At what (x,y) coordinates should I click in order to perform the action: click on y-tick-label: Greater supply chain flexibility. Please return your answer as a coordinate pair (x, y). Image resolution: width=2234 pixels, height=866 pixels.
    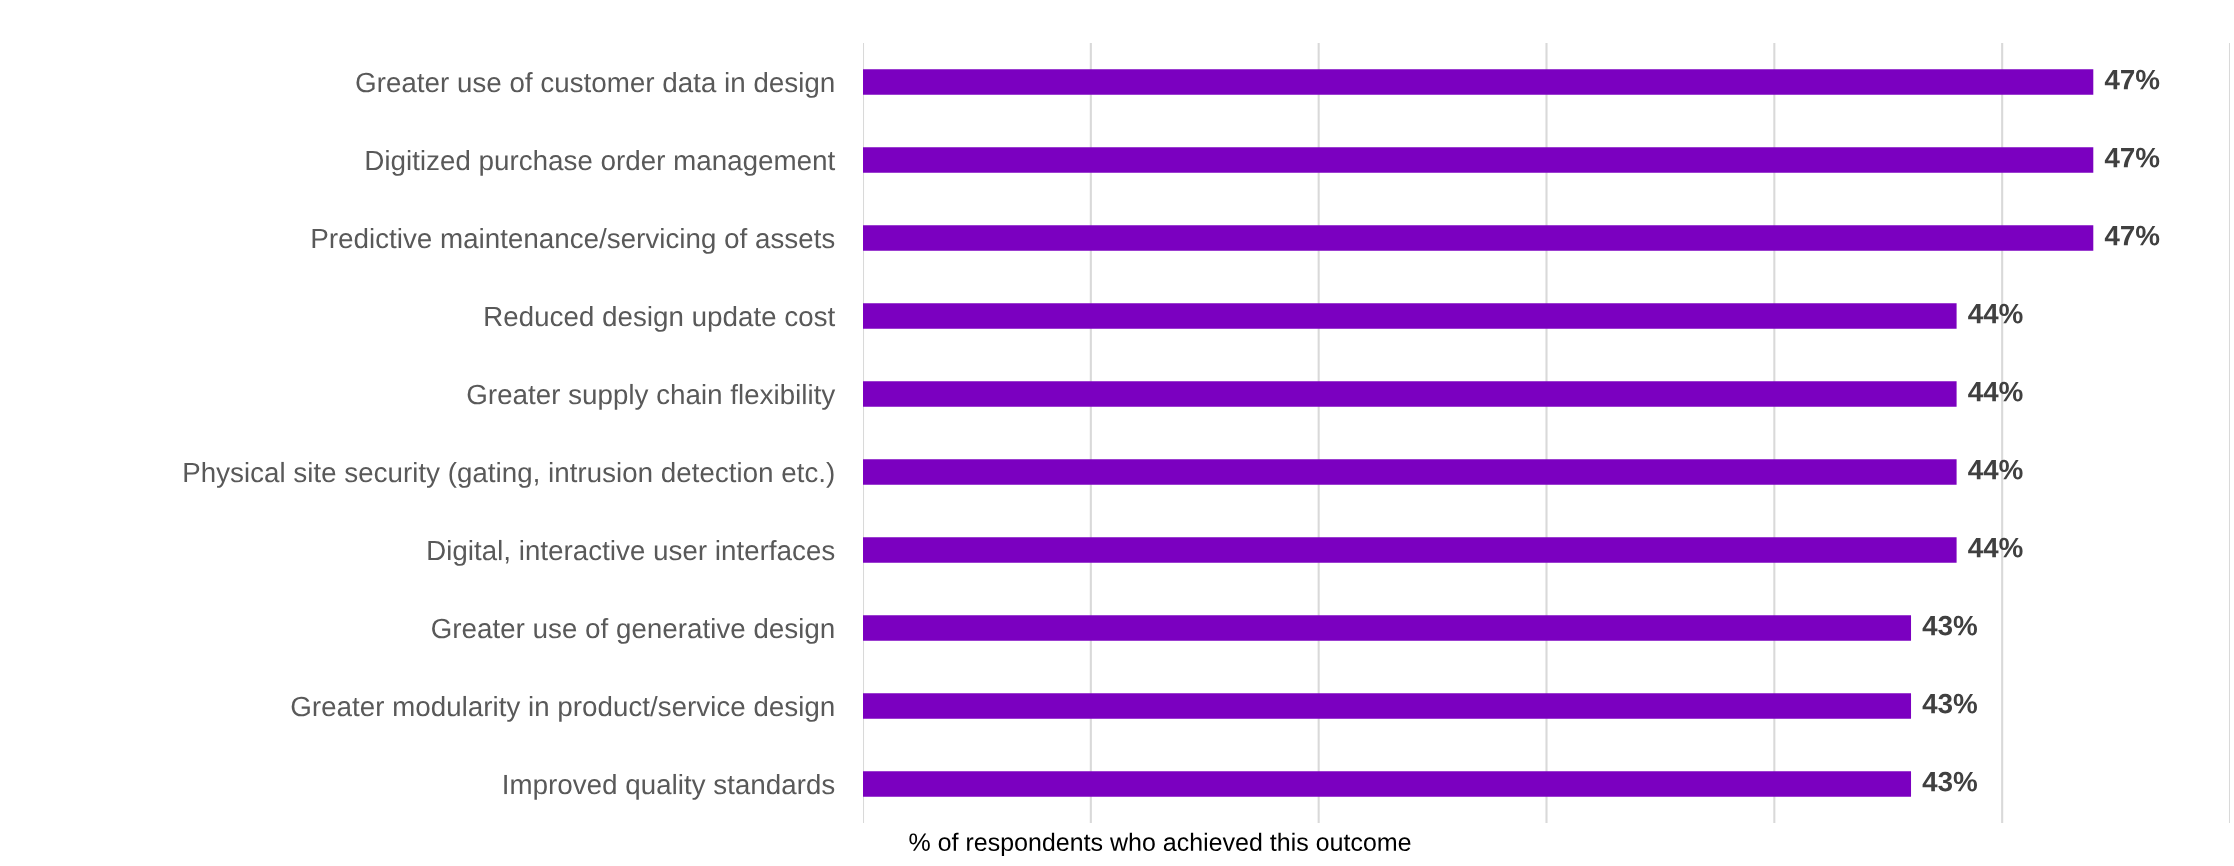
    Looking at the image, I should click on (651, 396).